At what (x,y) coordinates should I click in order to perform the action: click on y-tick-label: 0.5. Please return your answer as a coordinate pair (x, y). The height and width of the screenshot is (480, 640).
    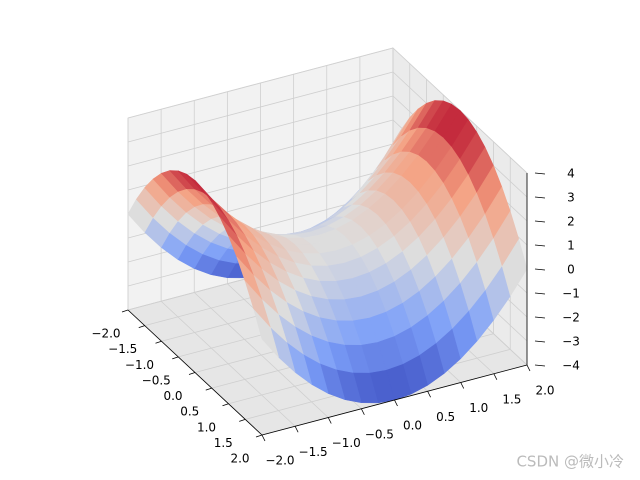
    Looking at the image, I should click on (445, 417).